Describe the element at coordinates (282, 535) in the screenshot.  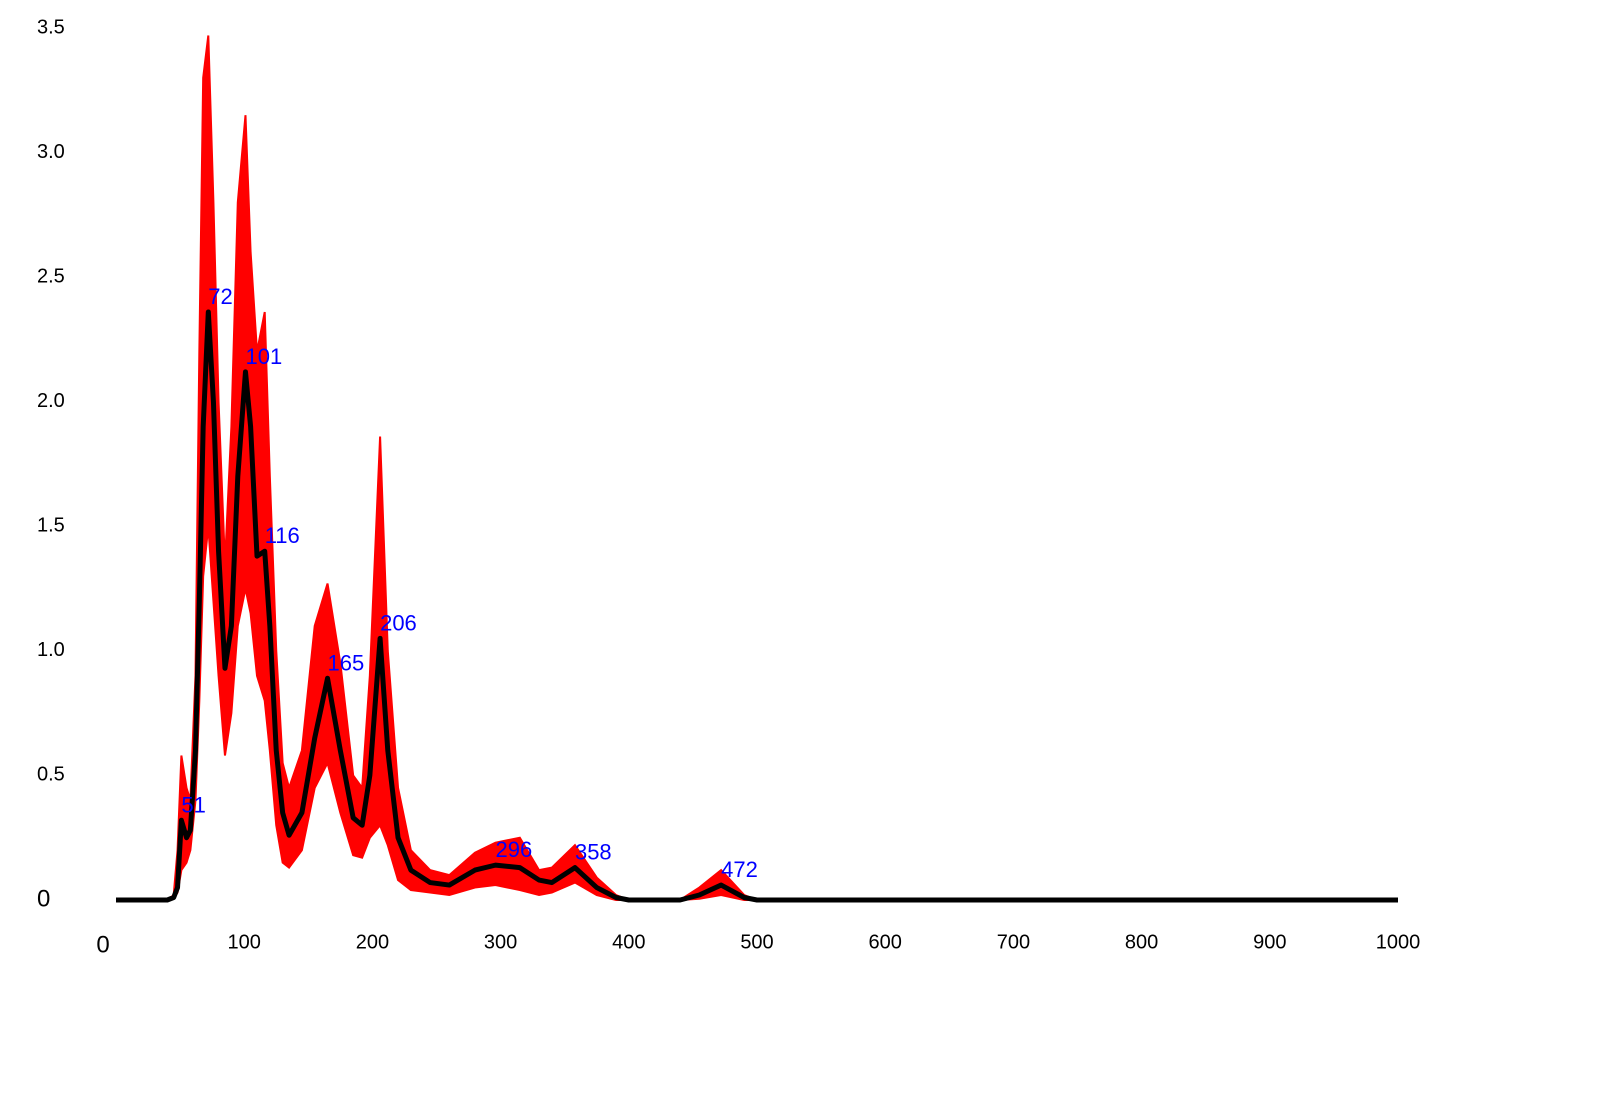
I see `peak-label: 116` at that location.